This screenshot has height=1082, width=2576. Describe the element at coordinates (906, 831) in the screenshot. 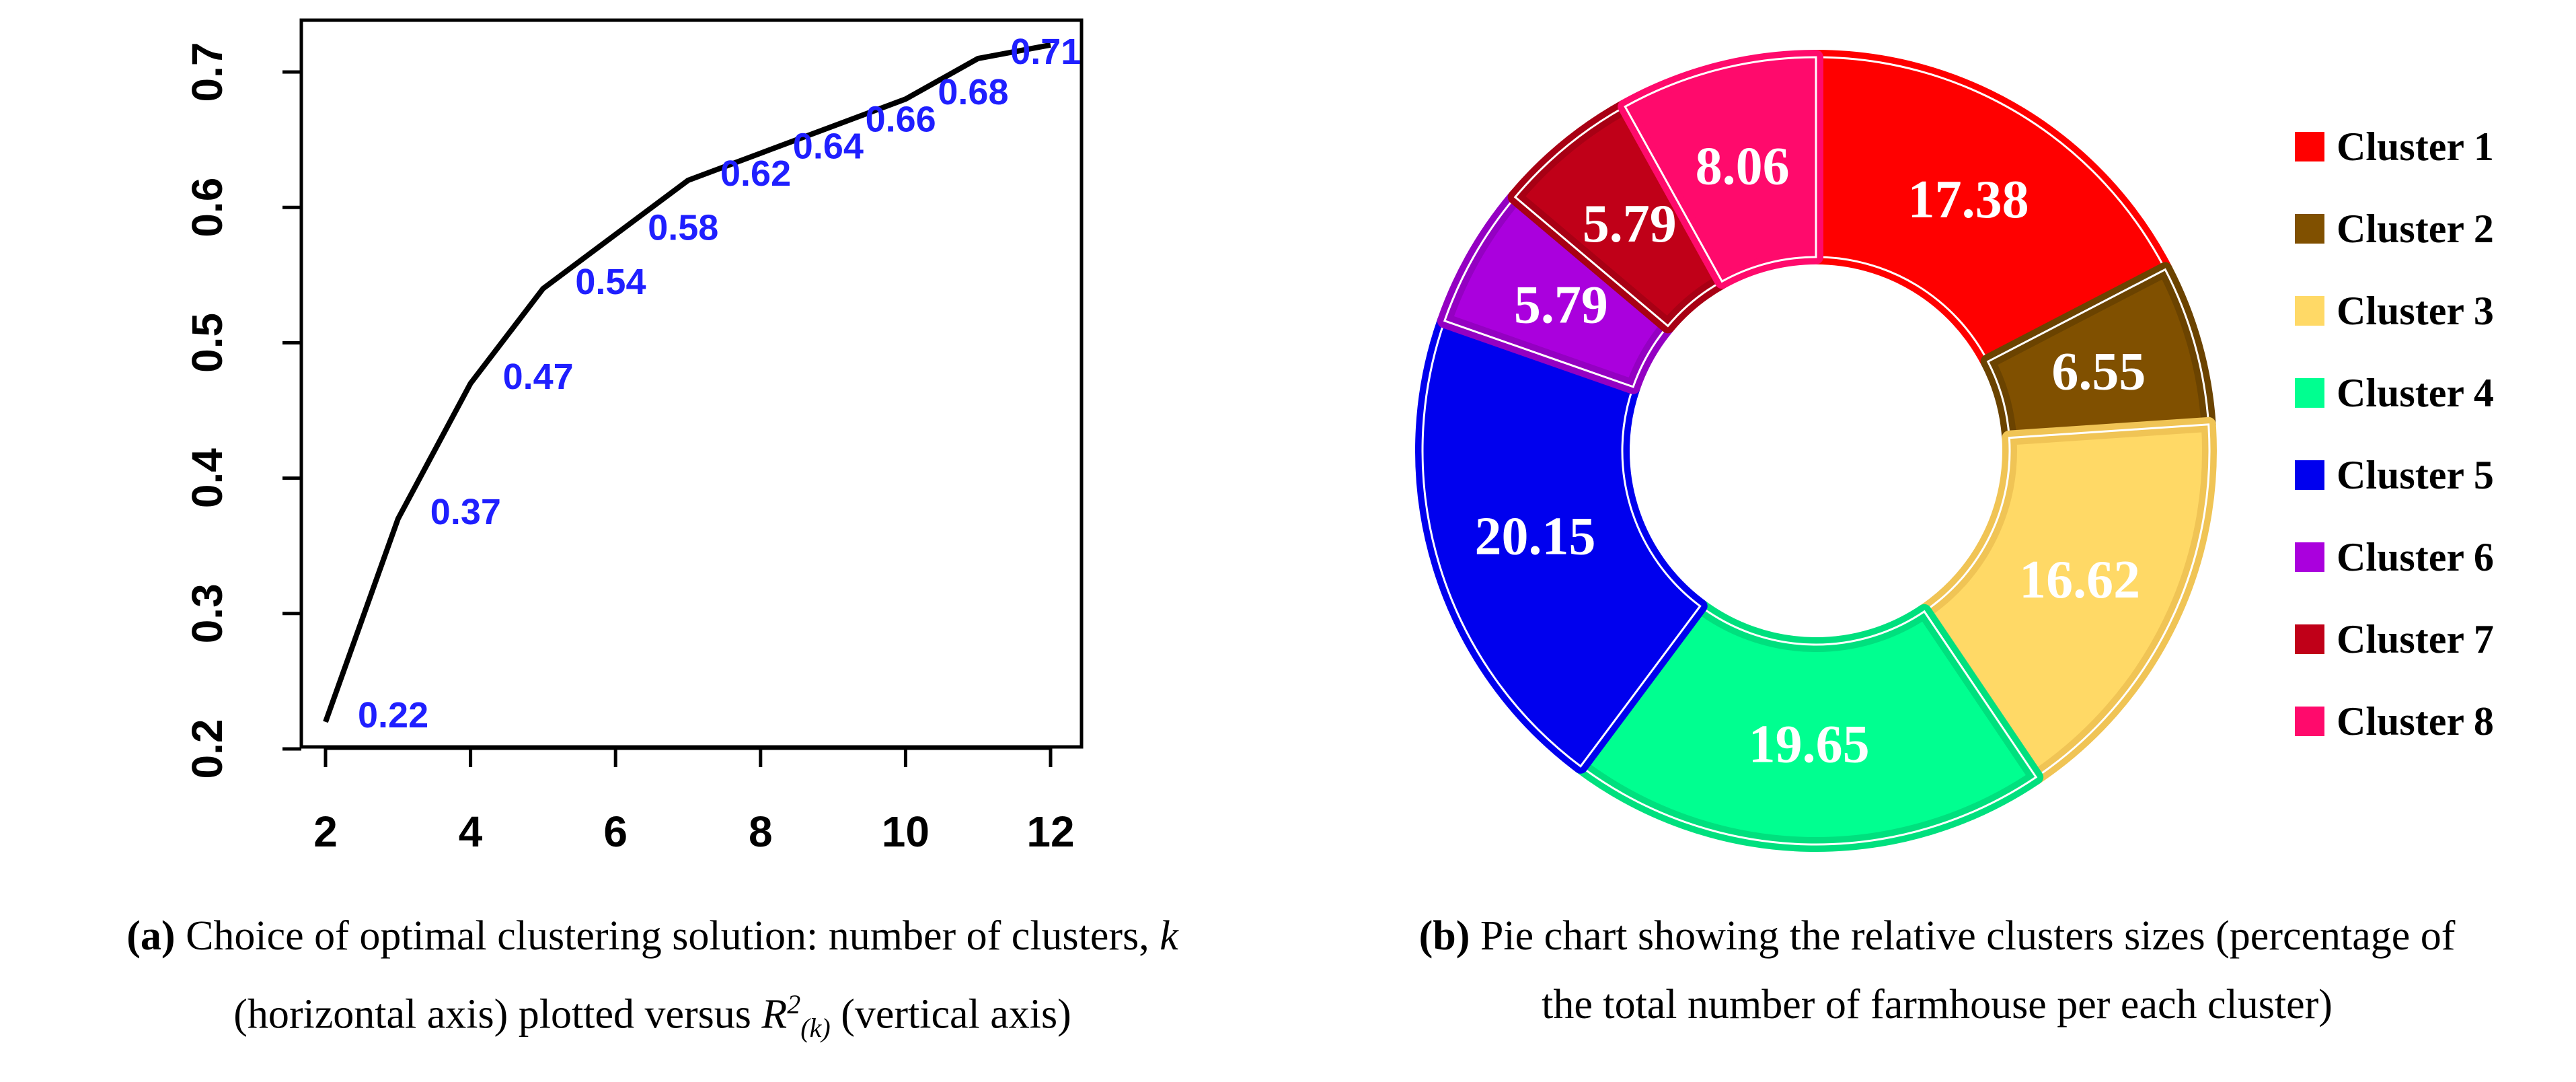

I see `x-tick-label: 10` at that location.